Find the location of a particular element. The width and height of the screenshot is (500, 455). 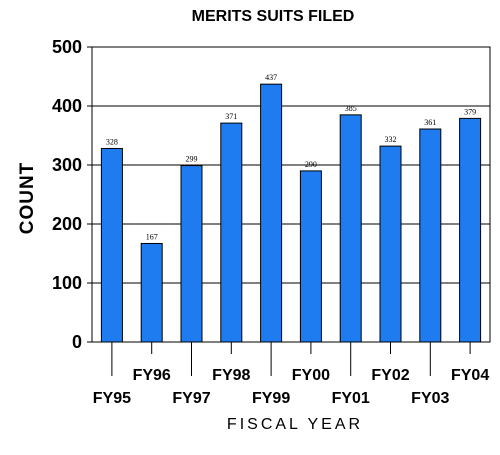

y-tick-label: 500 is located at coordinates (67, 47).